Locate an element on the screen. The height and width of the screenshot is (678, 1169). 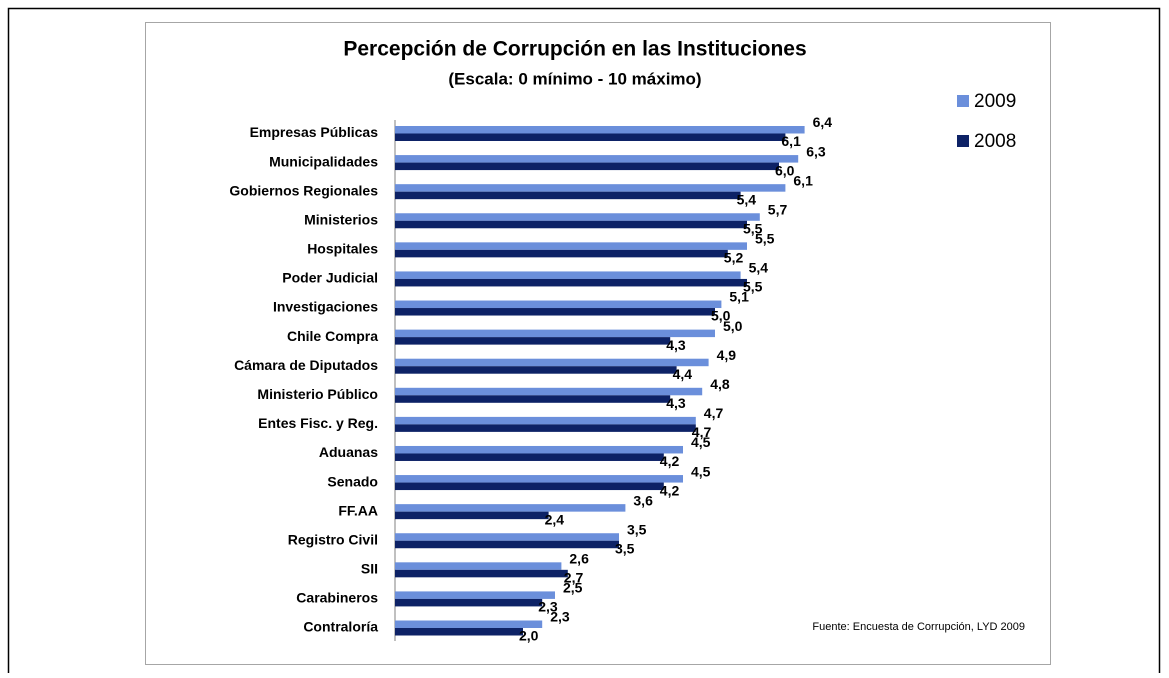
chart-subtitle: (Escala: 0 mínimo - 10 máximo) is located at coordinates (574, 78).